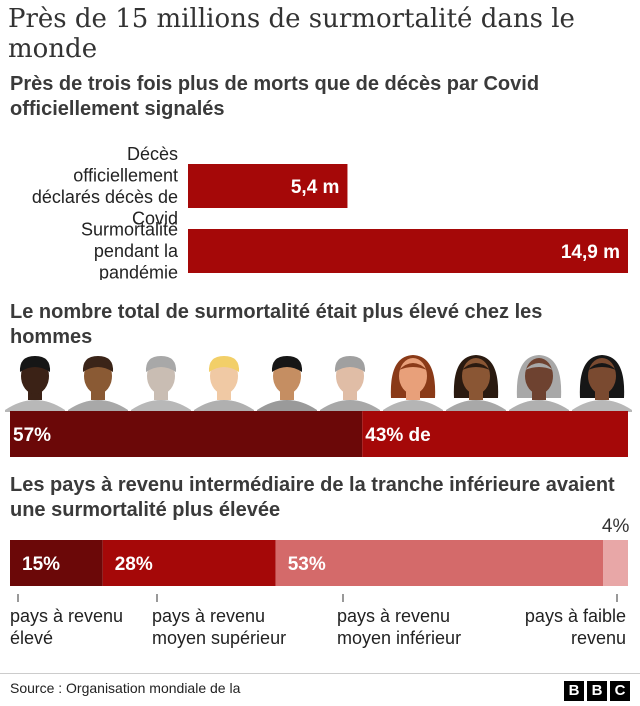  What do you see at coordinates (152, 154) in the screenshot?
I see `category-label: Décès` at bounding box center [152, 154].